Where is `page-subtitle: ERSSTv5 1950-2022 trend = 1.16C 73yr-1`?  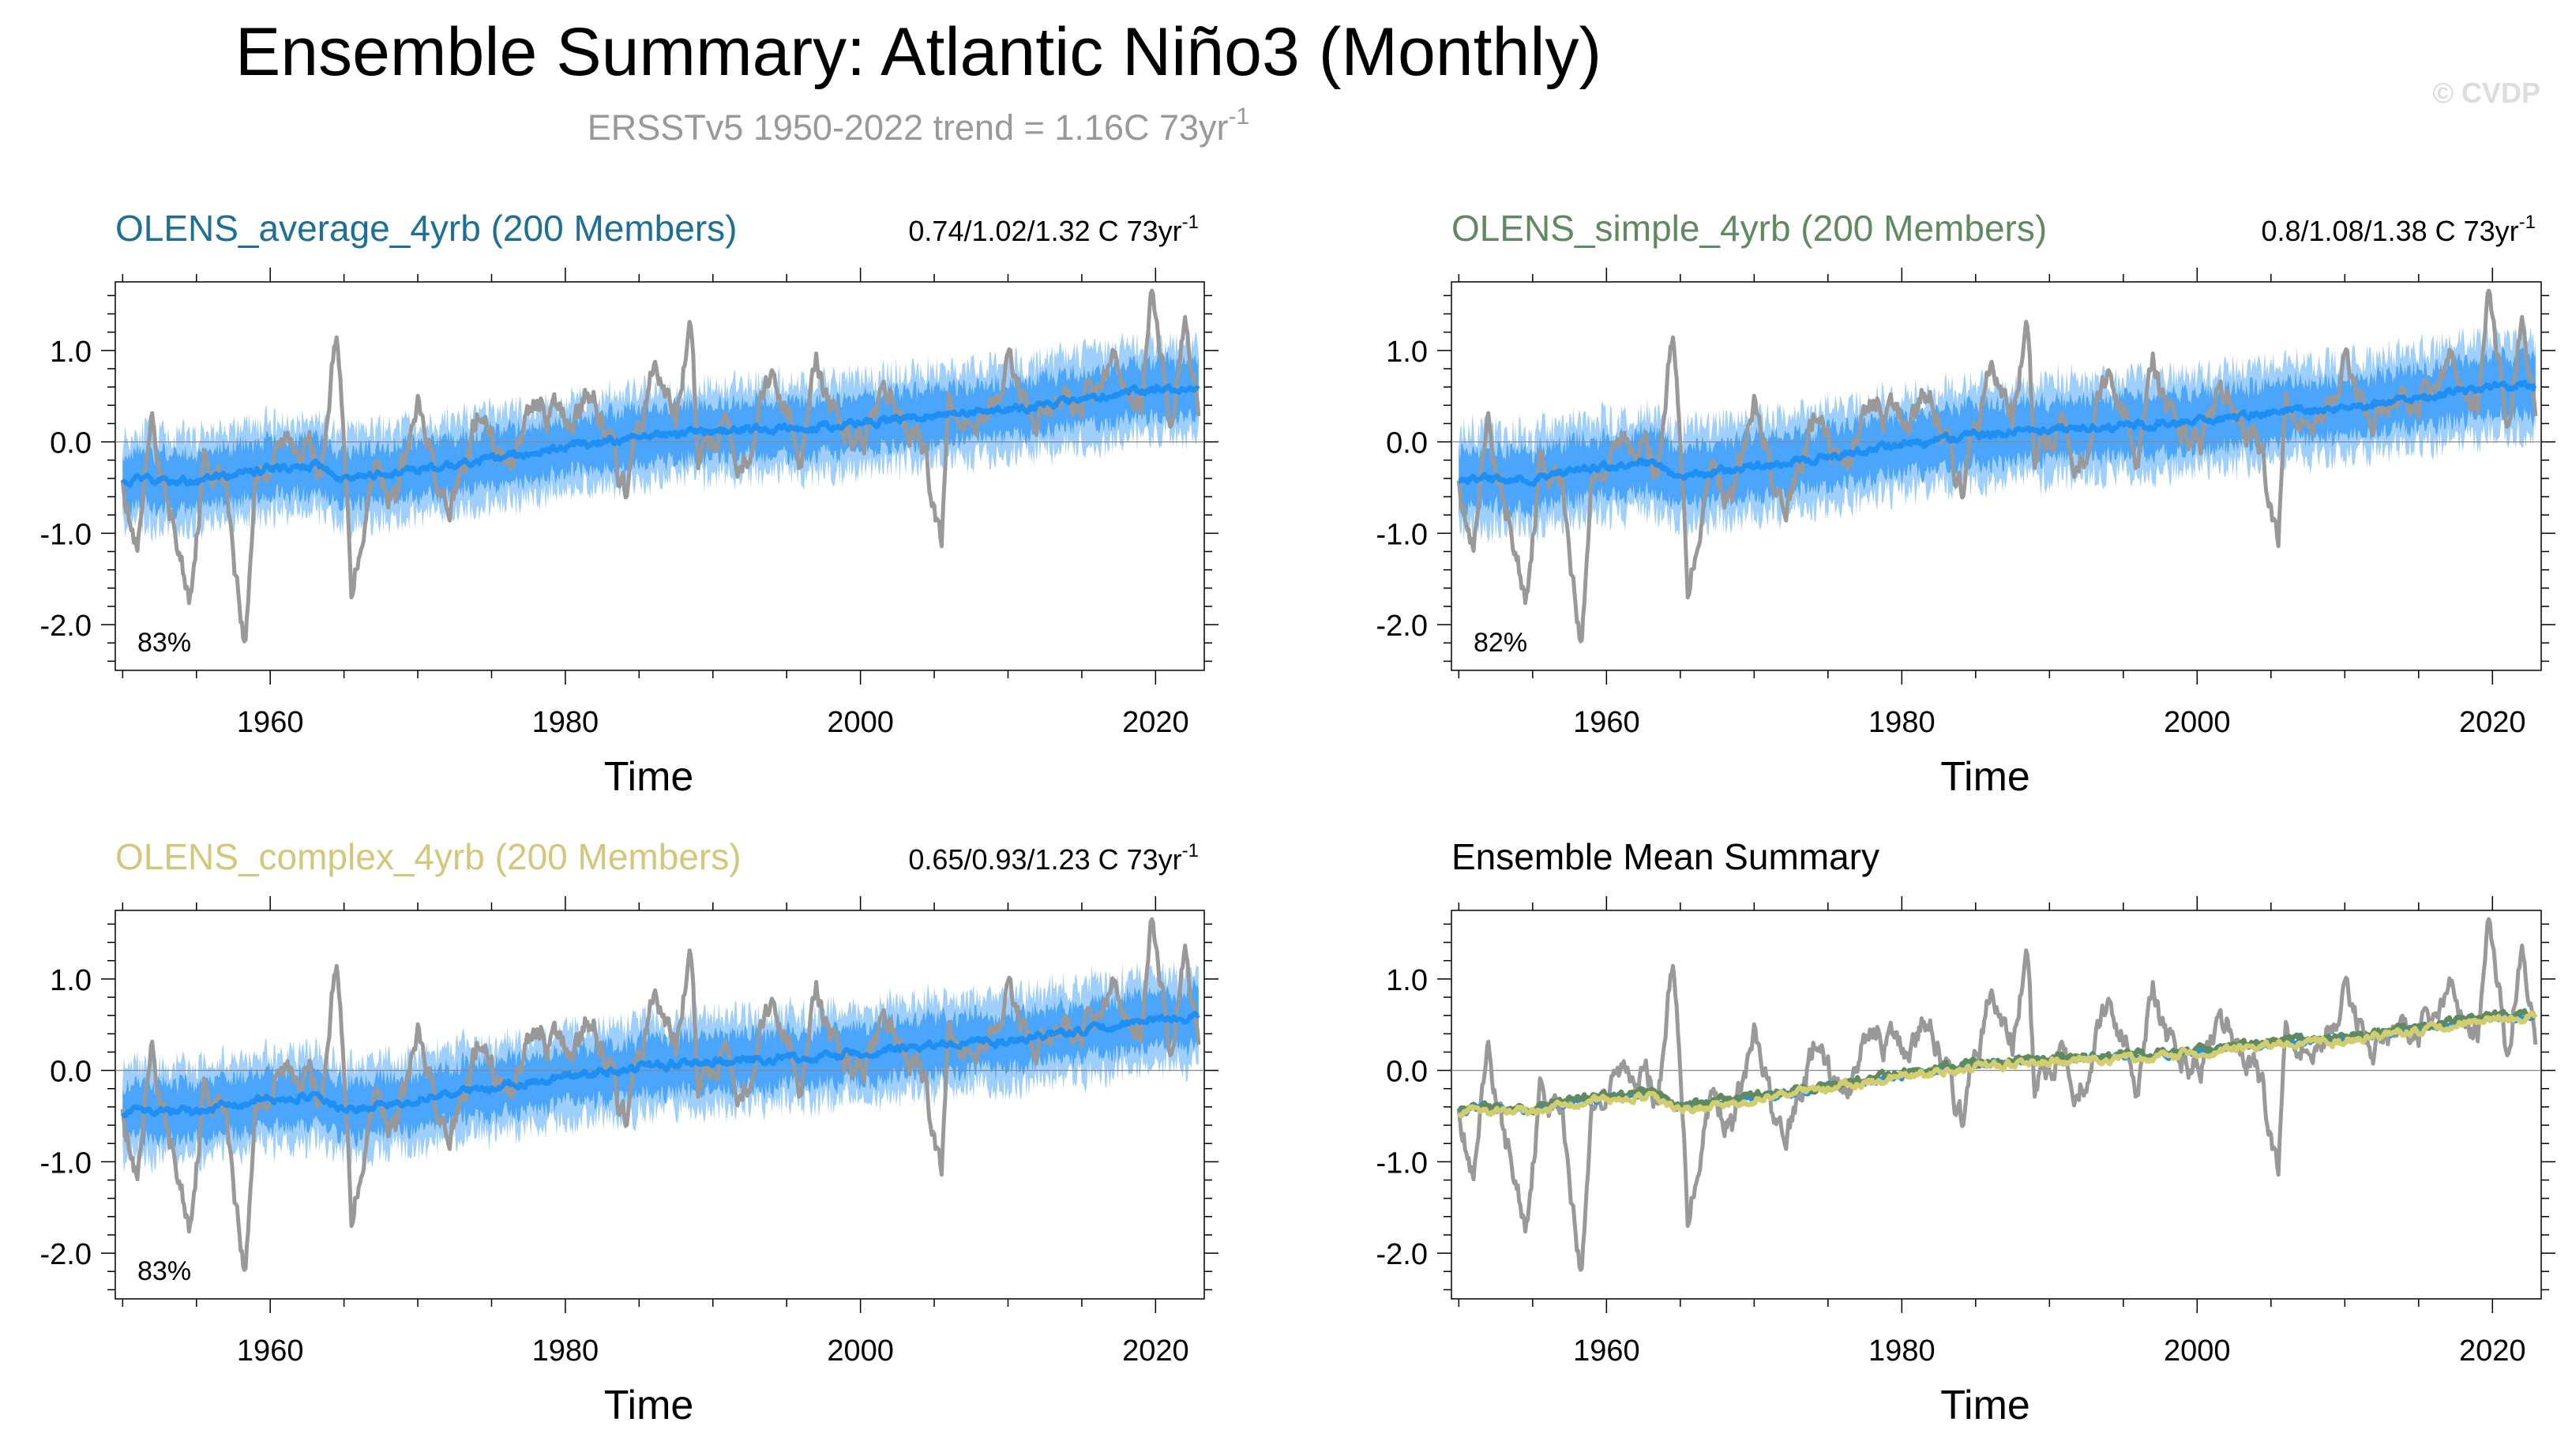 page-subtitle: ERSSTv5 1950-2022 trend = 1.16C 73yr-1 is located at coordinates (918, 125).